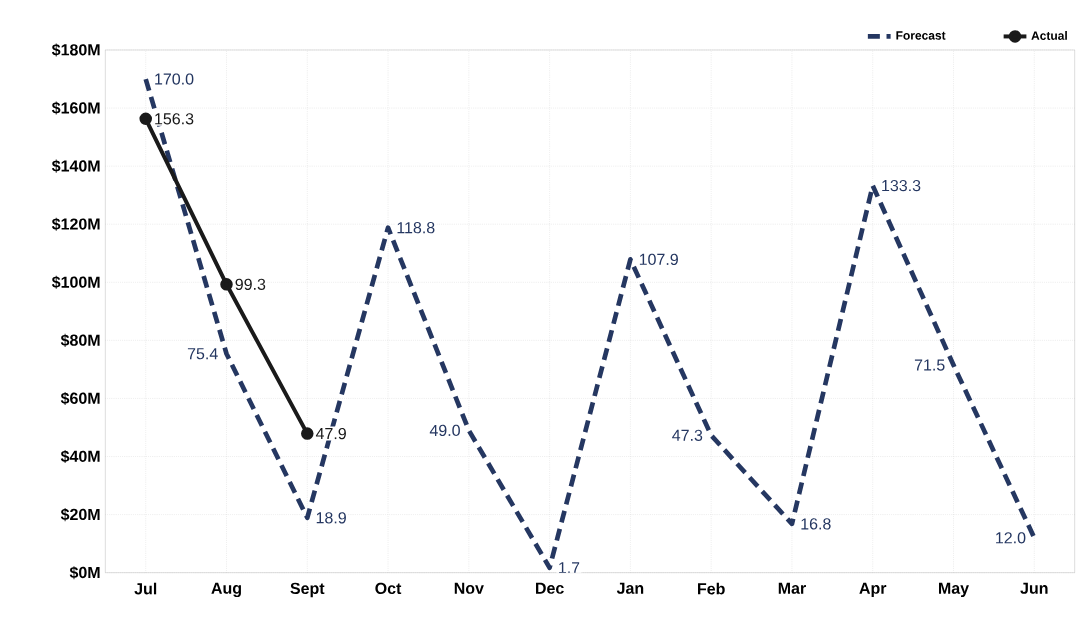 The image size is (1082, 618). Describe the element at coordinates (202, 354) in the screenshot. I see `data-label: 75.4` at that location.